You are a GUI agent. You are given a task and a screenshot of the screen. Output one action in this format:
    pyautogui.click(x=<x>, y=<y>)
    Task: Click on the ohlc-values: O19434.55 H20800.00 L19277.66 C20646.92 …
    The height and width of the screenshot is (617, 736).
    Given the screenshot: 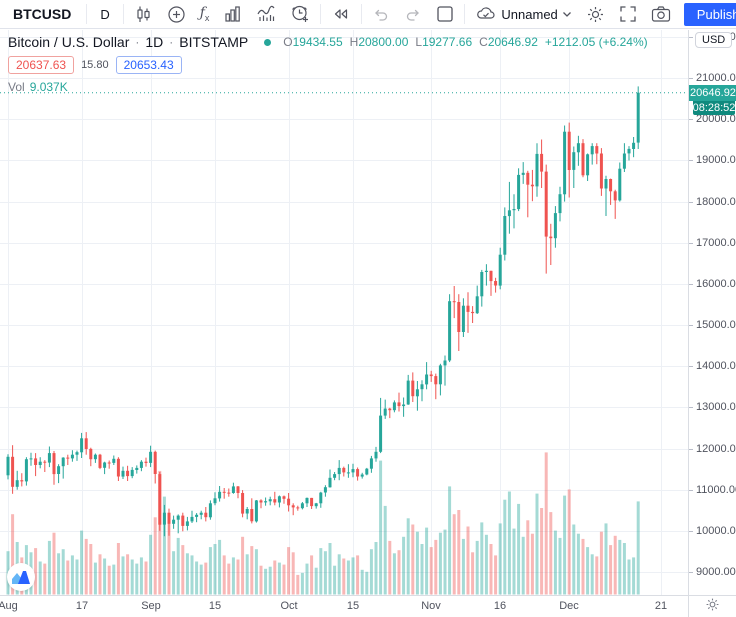 What is the action you would take?
    pyautogui.click(x=465, y=42)
    